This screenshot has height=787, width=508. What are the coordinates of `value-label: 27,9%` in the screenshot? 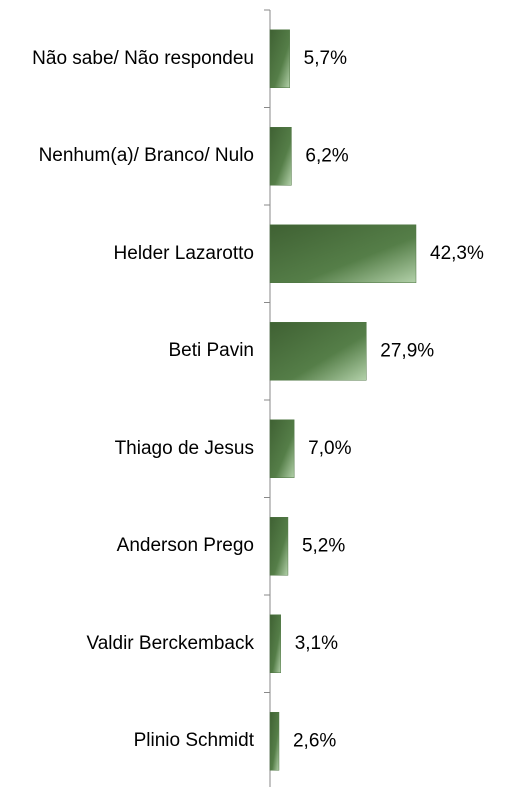 It's located at (407, 350).